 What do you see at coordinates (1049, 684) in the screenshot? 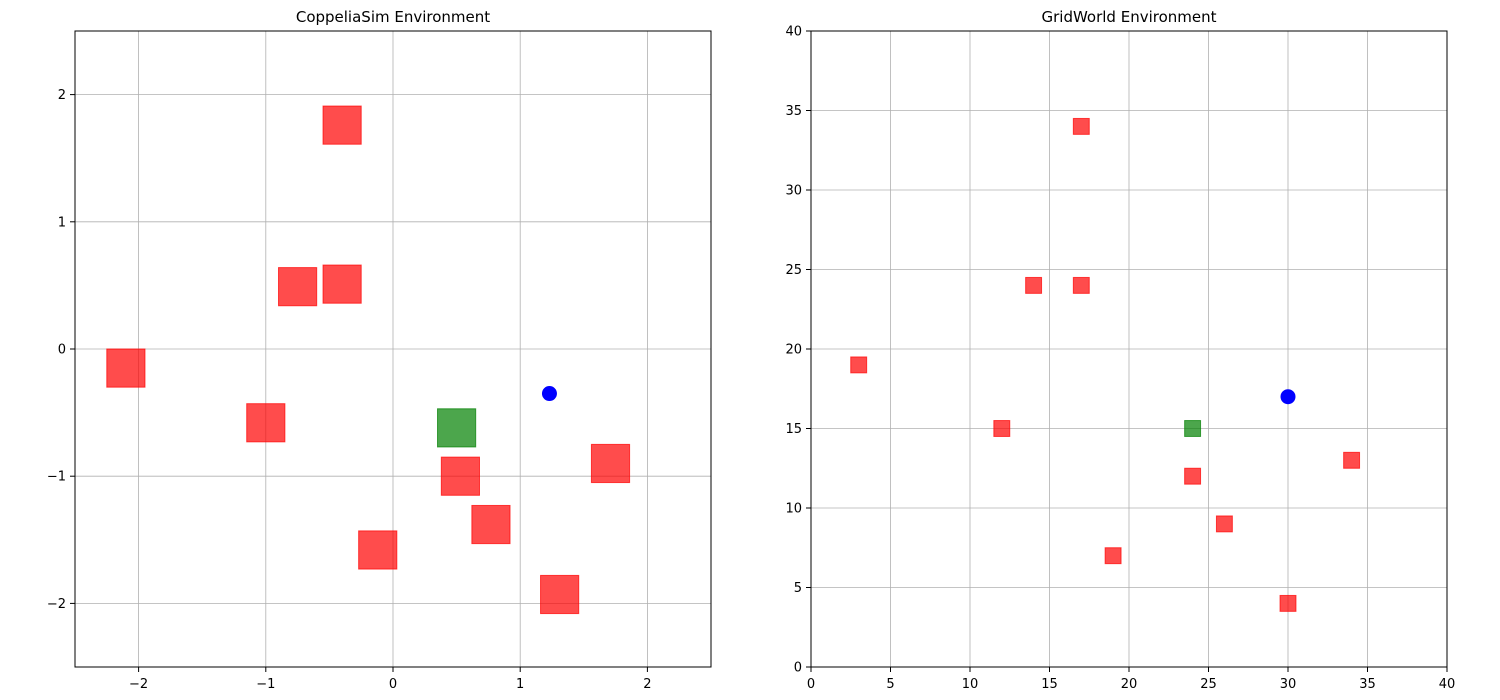
I see `x-tick-label: 15` at bounding box center [1049, 684].